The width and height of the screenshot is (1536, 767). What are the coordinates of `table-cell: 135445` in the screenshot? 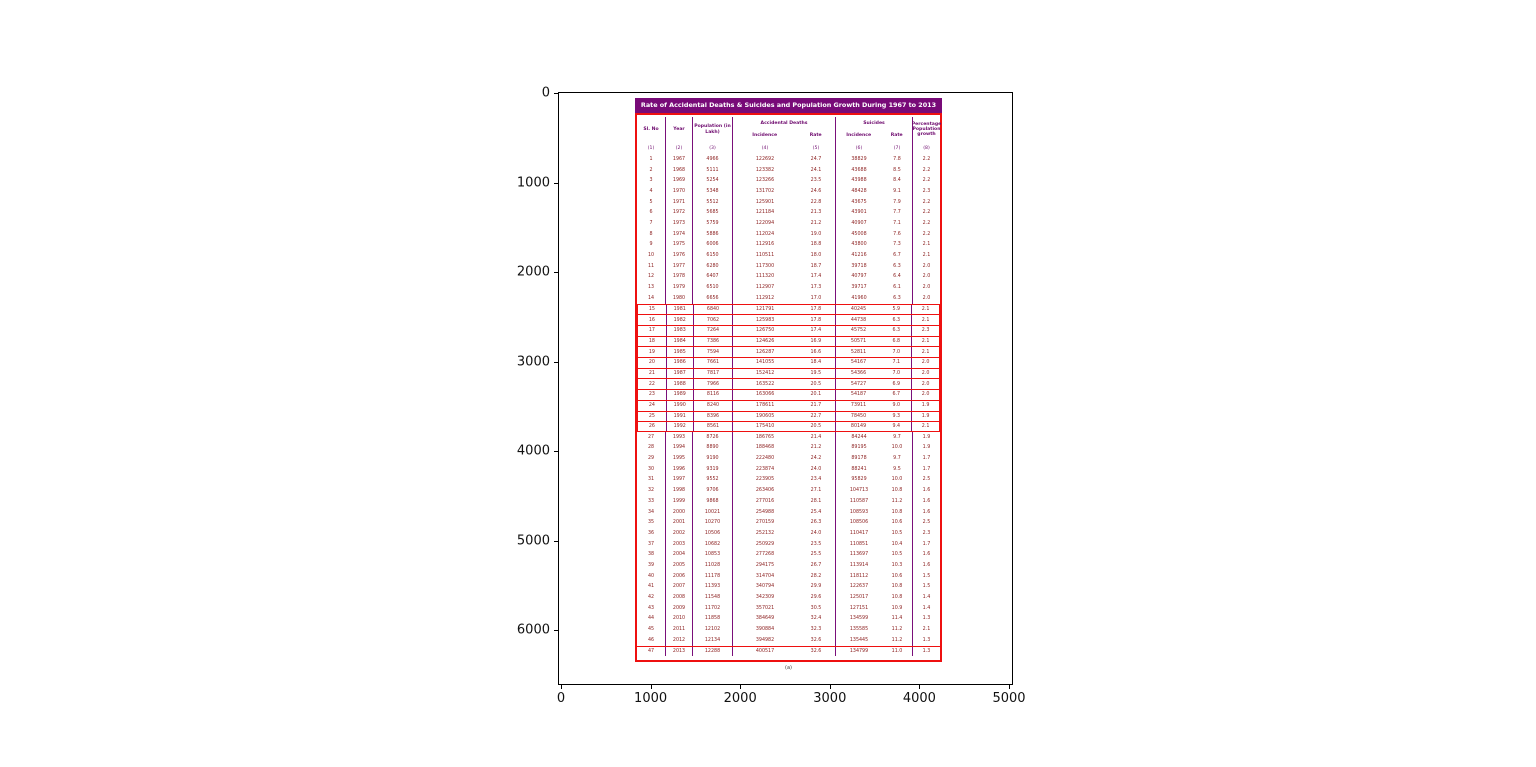 It's located at (859, 640).